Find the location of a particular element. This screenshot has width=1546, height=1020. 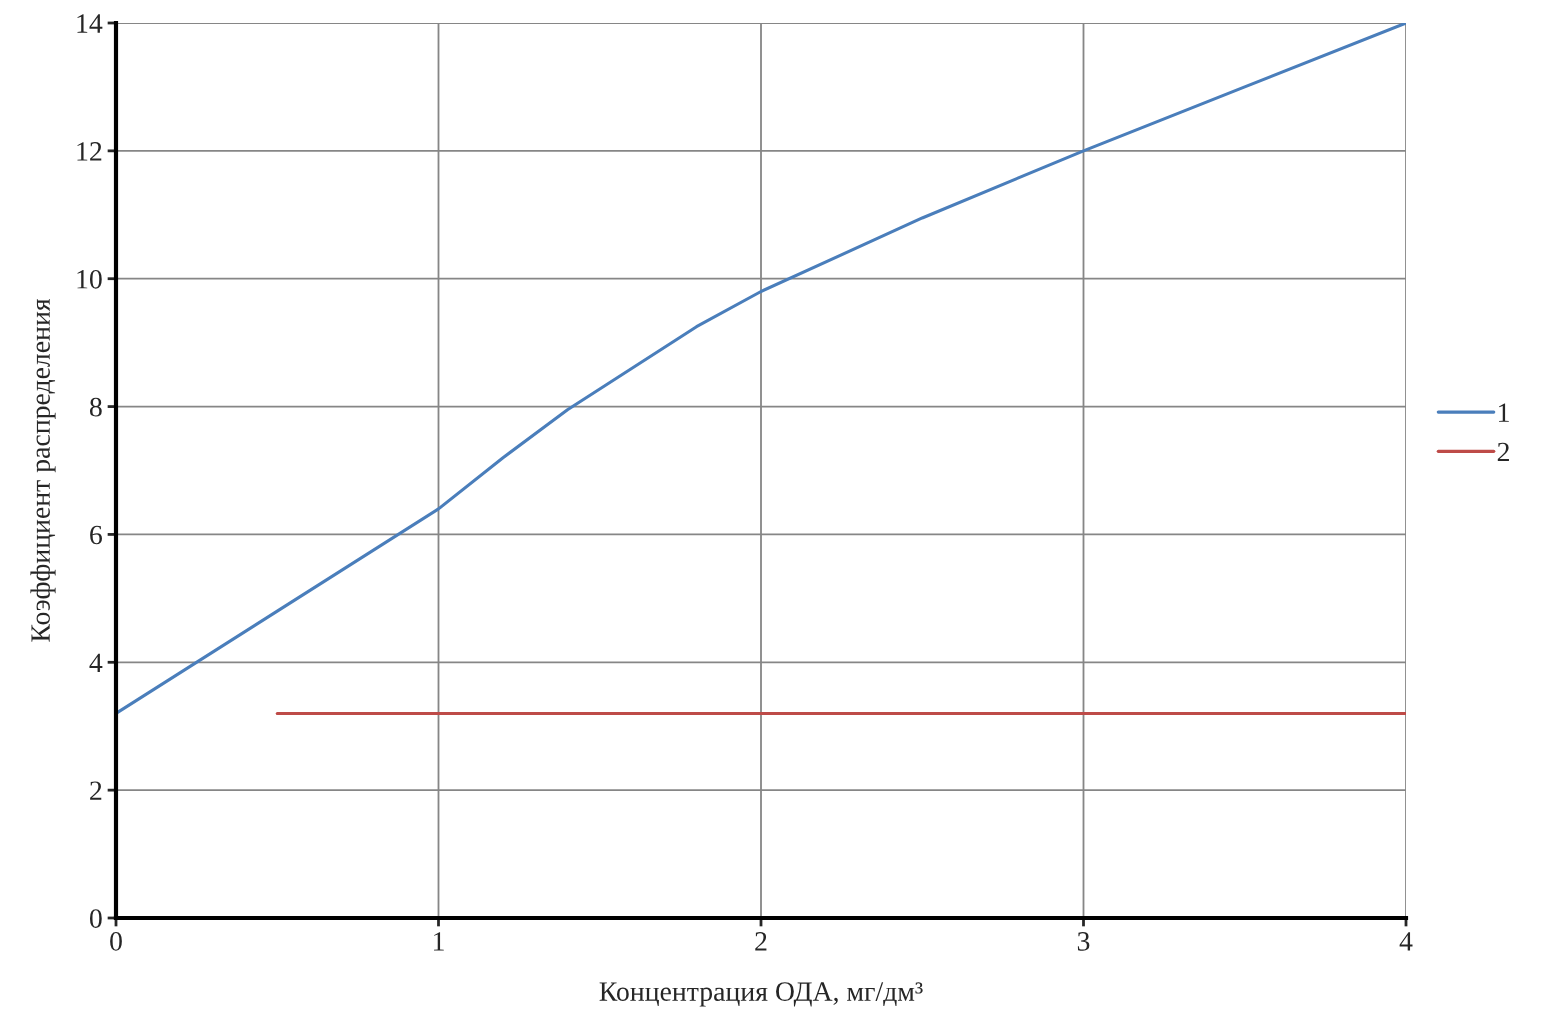

y-tick-label: 8 is located at coordinates (95, 407).